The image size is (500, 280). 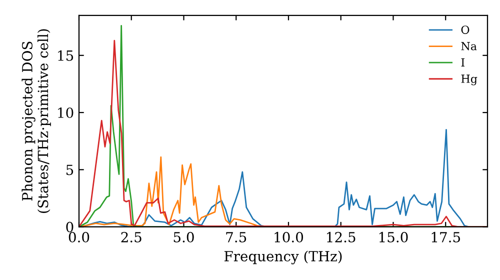 What do you see at coordinates (36, 121) in the screenshot?
I see `y-axis-title: Phonon projected DOS (States/THz·primitive cell)` at bounding box center [36, 121].